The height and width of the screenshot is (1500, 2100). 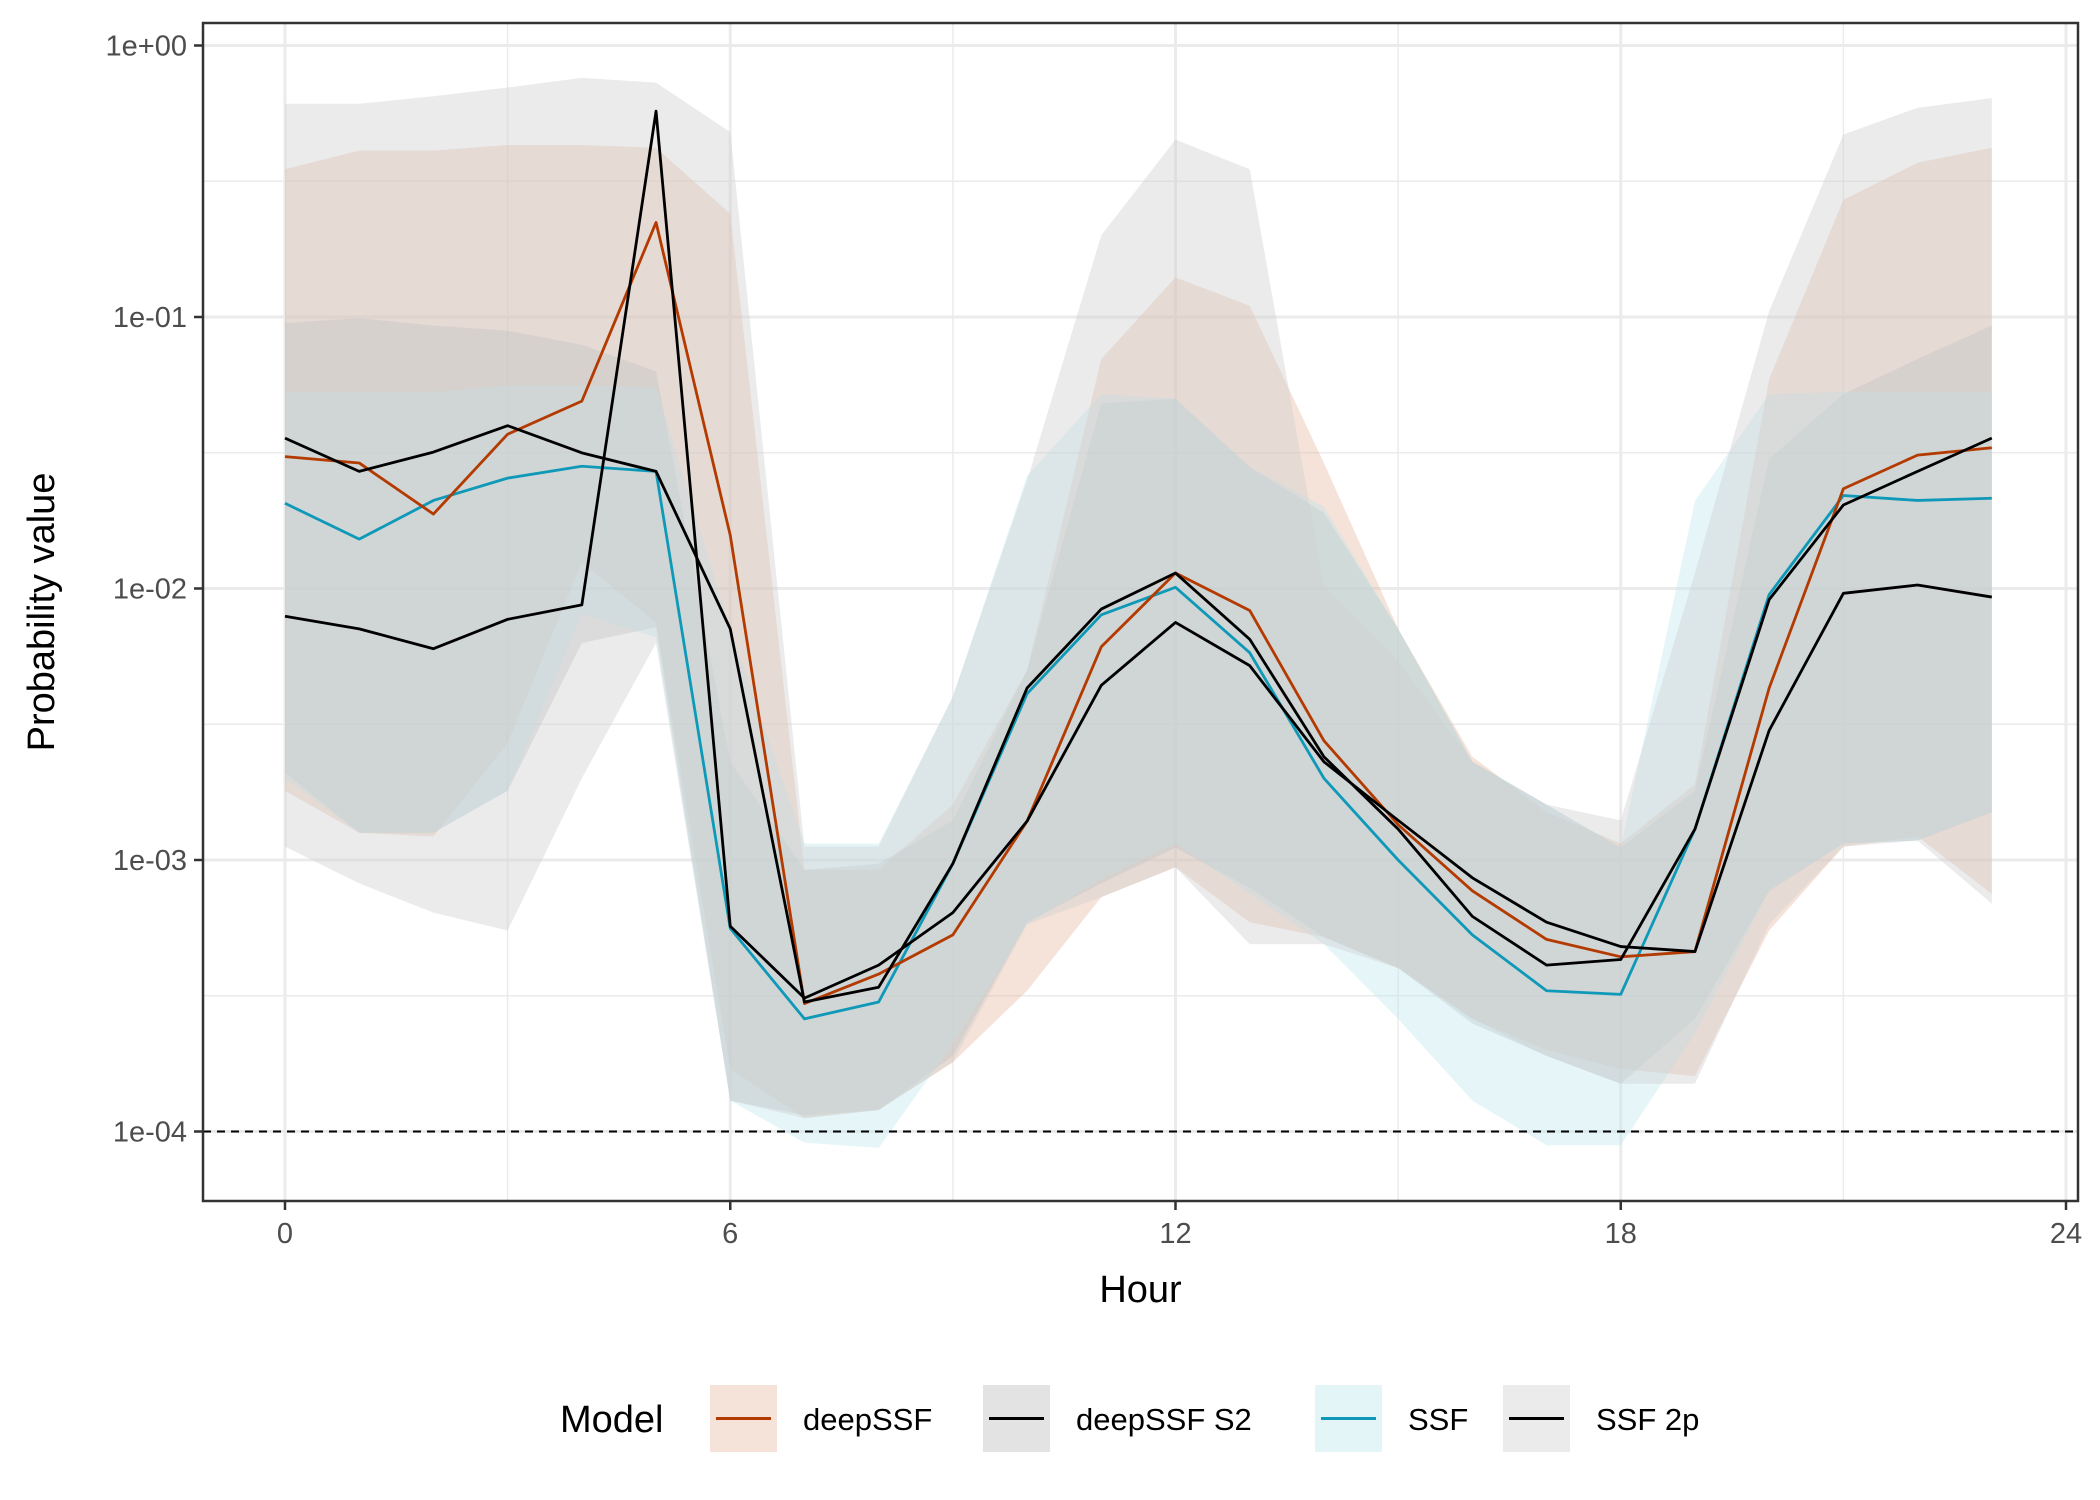 I want to click on y-tick-label: 1e-02, so click(x=150, y=590).